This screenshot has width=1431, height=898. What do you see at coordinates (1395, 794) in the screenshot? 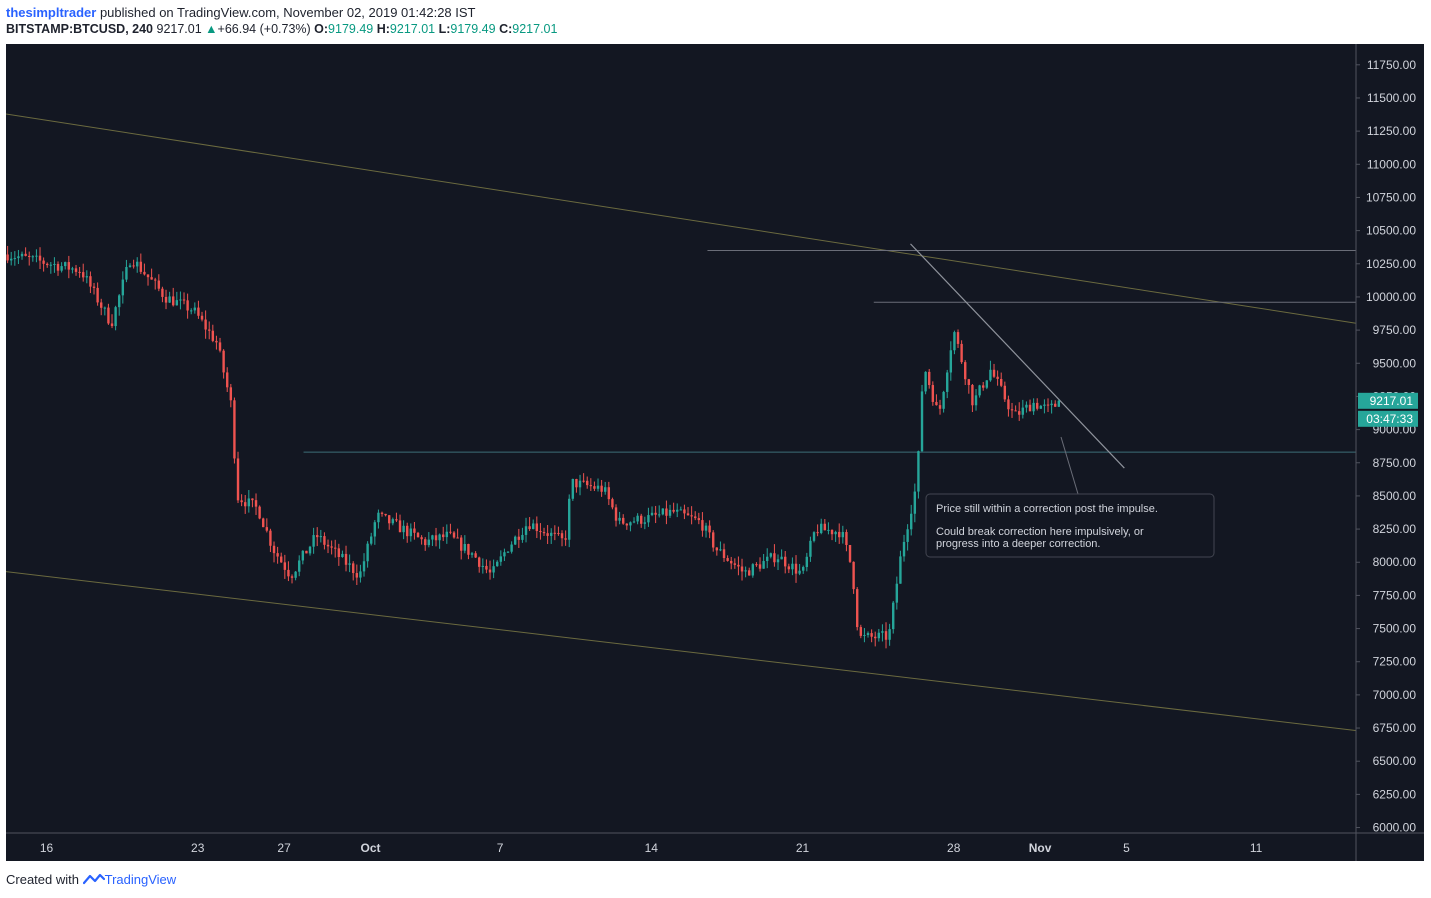
I see `price-tick-label: 6250.00` at bounding box center [1395, 794].